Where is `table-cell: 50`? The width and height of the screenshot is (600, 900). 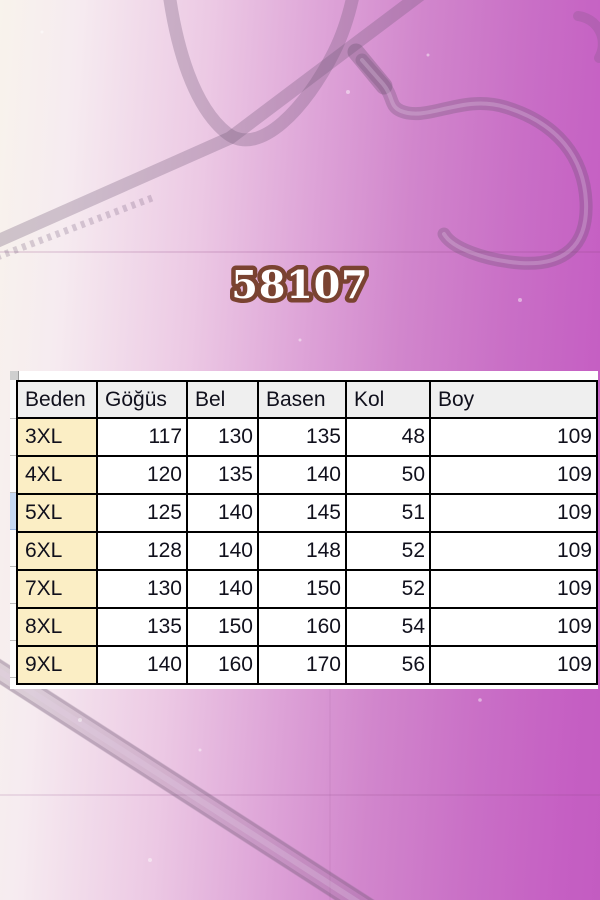 table-cell: 50 is located at coordinates (388, 475).